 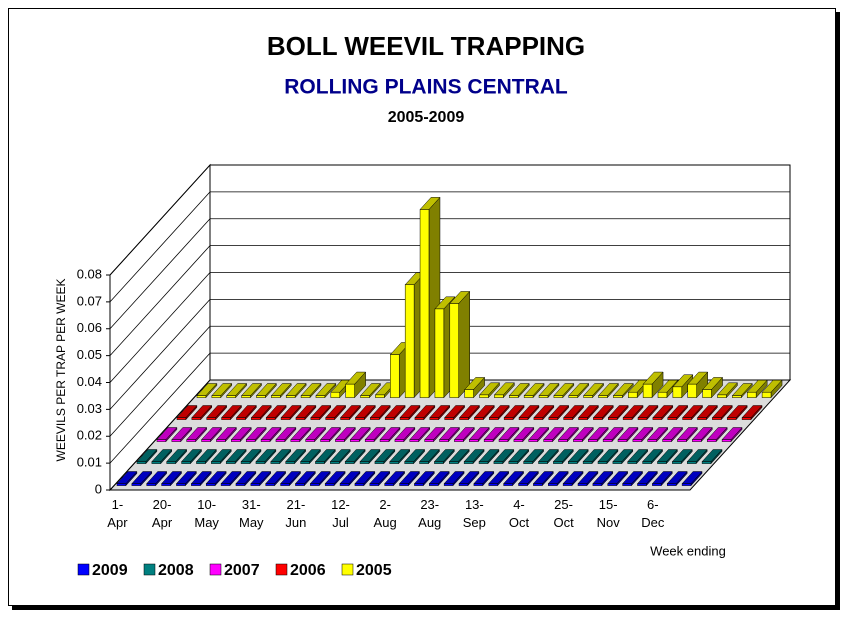 I want to click on x-tick-label: 2-Aug, so click(x=385, y=513).